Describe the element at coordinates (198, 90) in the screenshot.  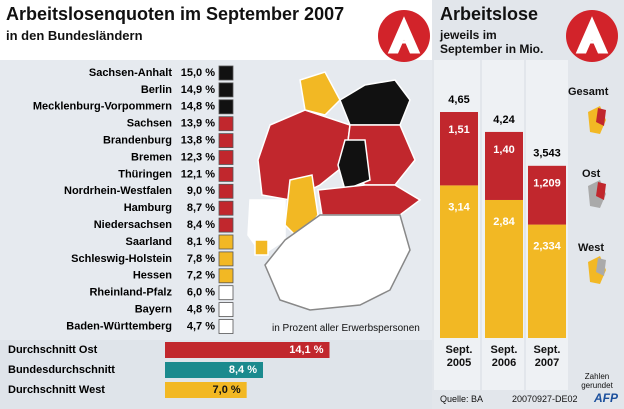
I see `value-label: 14,9 %` at that location.